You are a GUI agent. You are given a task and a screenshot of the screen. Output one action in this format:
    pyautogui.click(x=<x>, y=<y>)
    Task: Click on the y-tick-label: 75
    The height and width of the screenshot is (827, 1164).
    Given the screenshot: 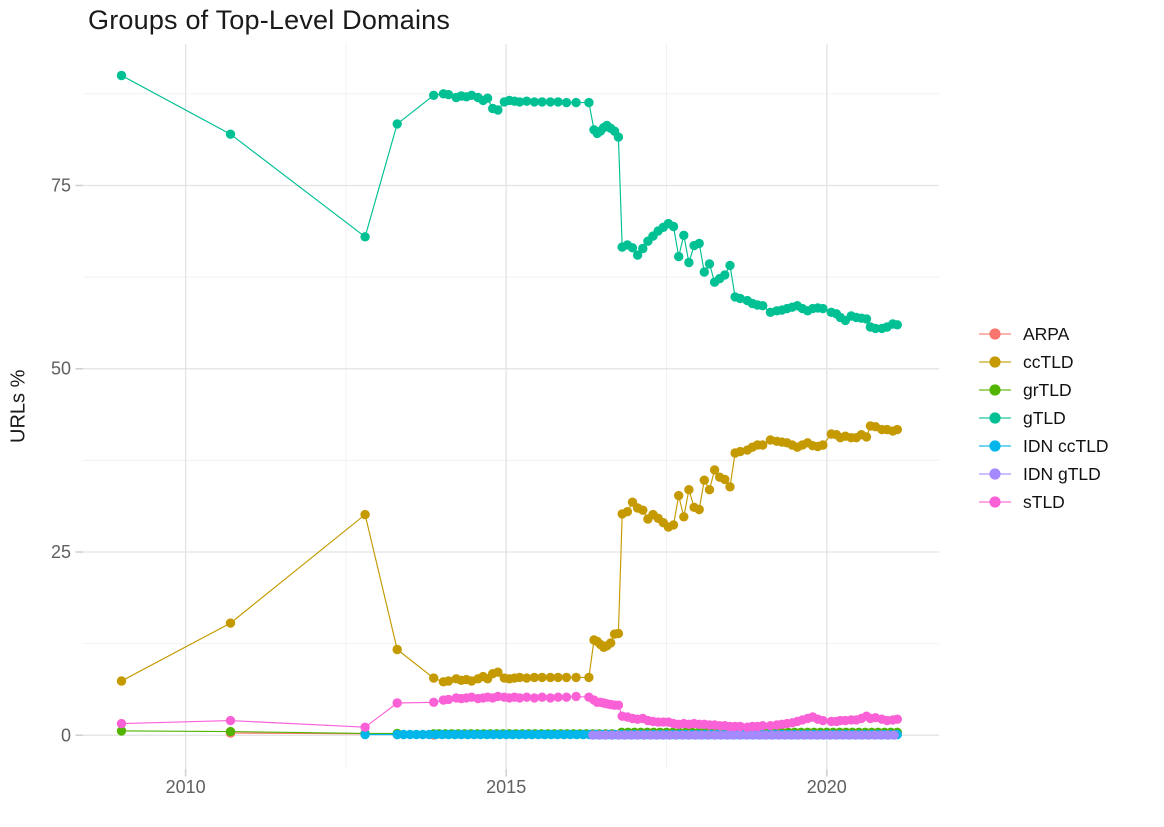 What is the action you would take?
    pyautogui.click(x=61, y=185)
    